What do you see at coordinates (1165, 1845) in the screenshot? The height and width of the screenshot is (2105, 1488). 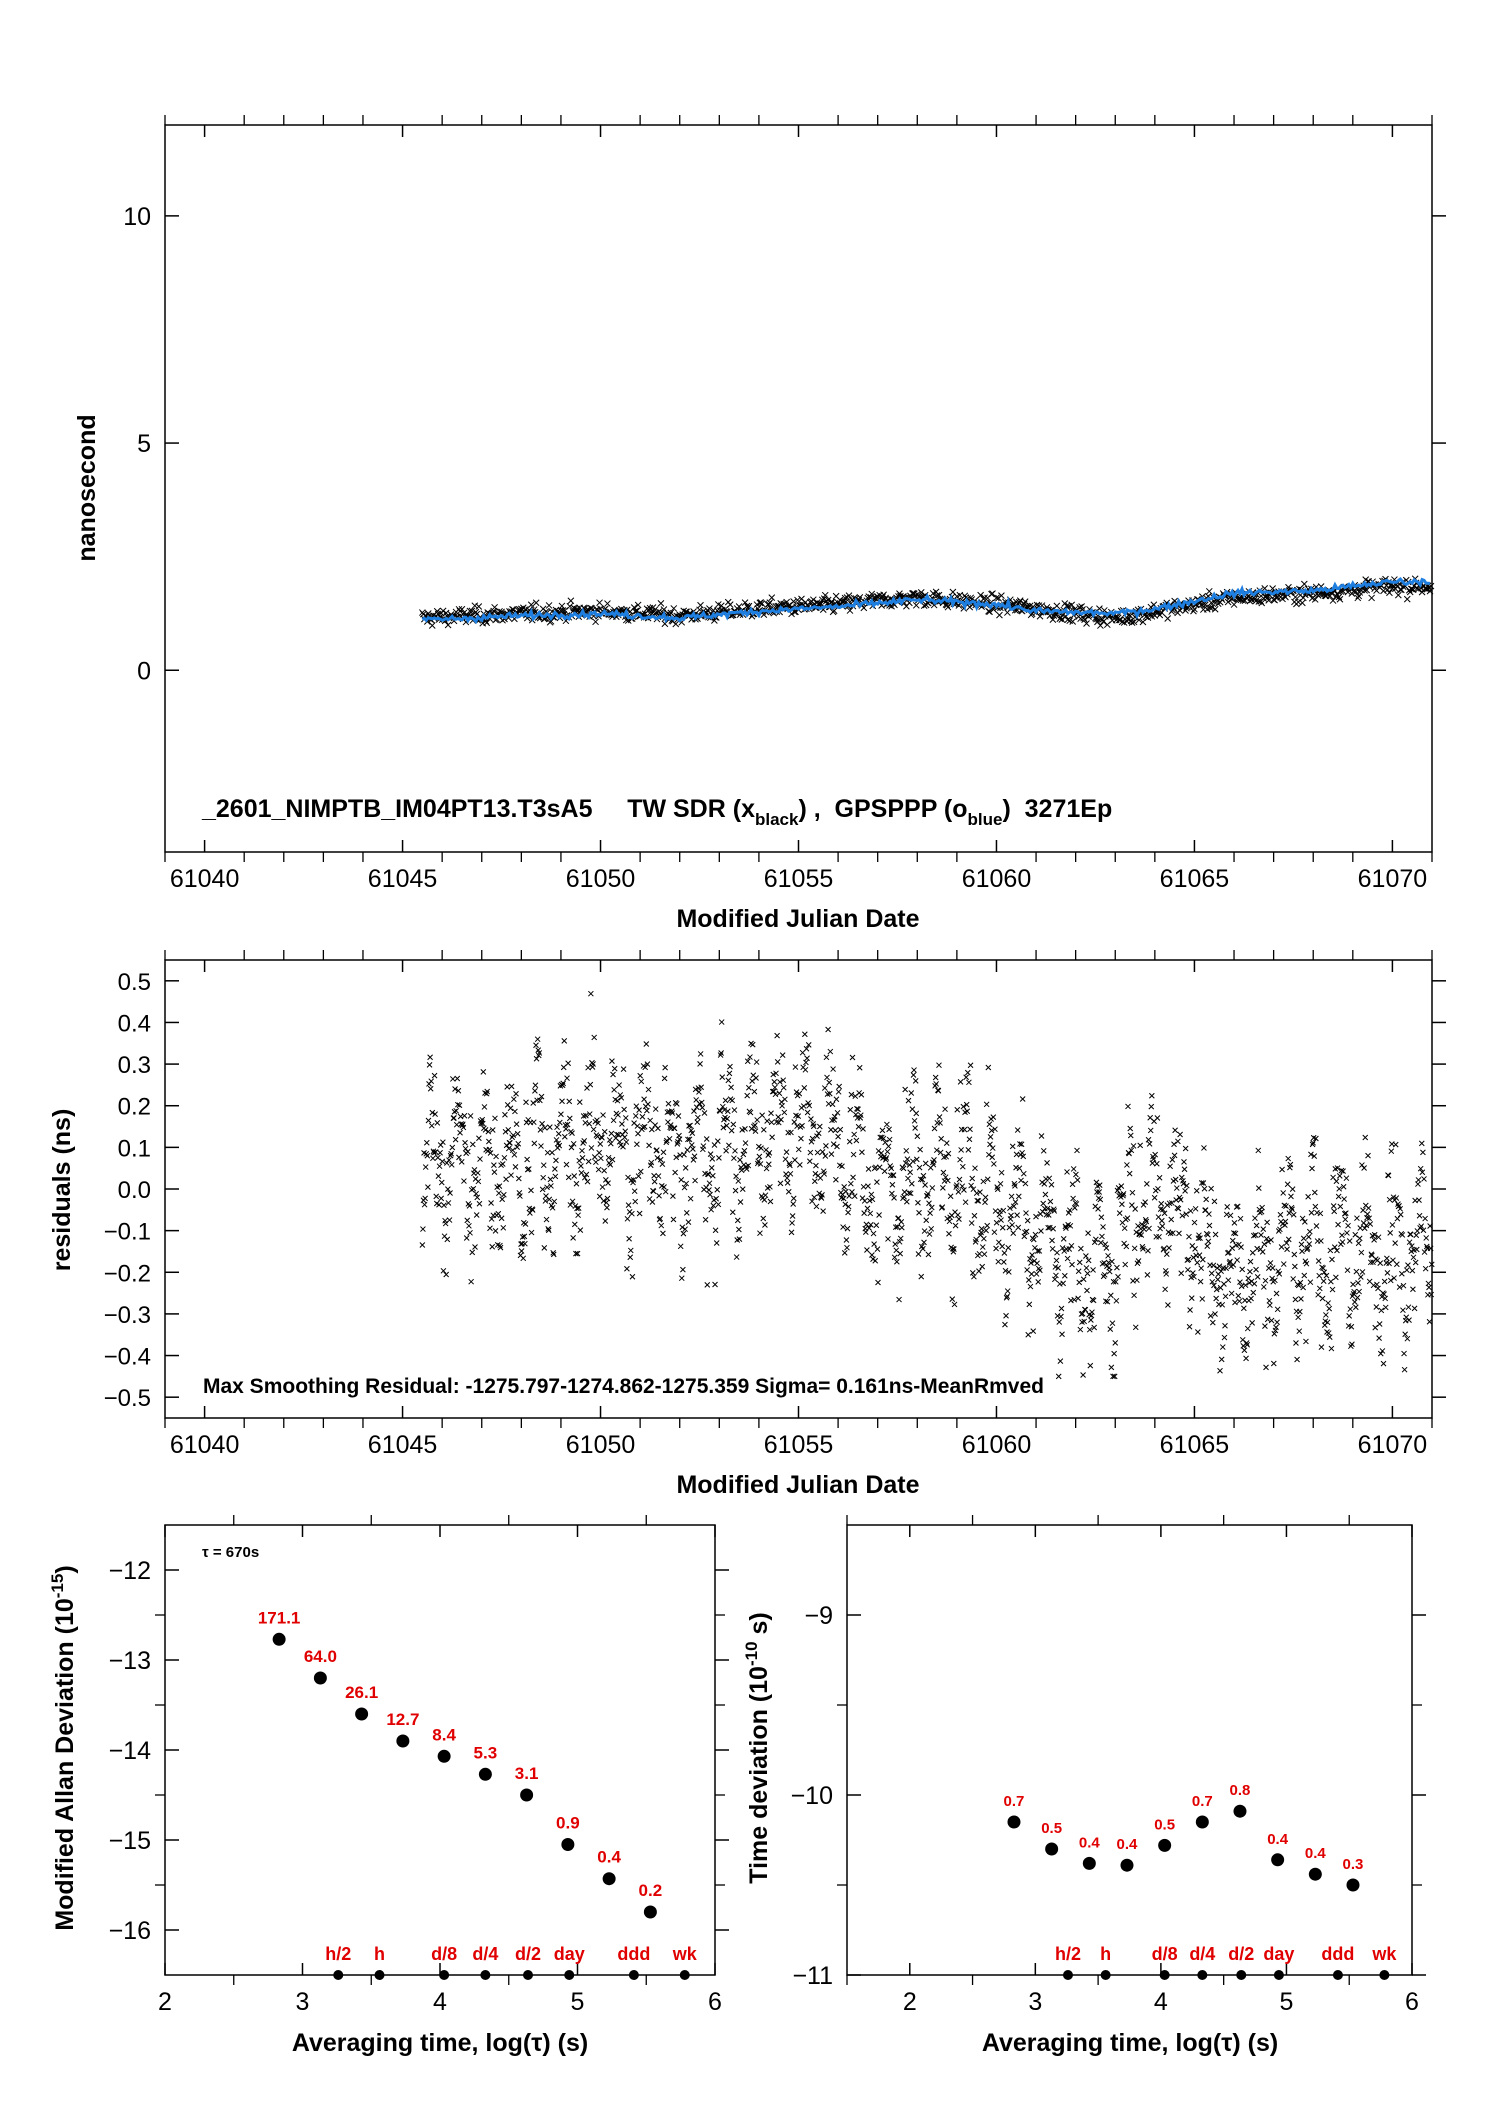 I see `deviation-point` at bounding box center [1165, 1845].